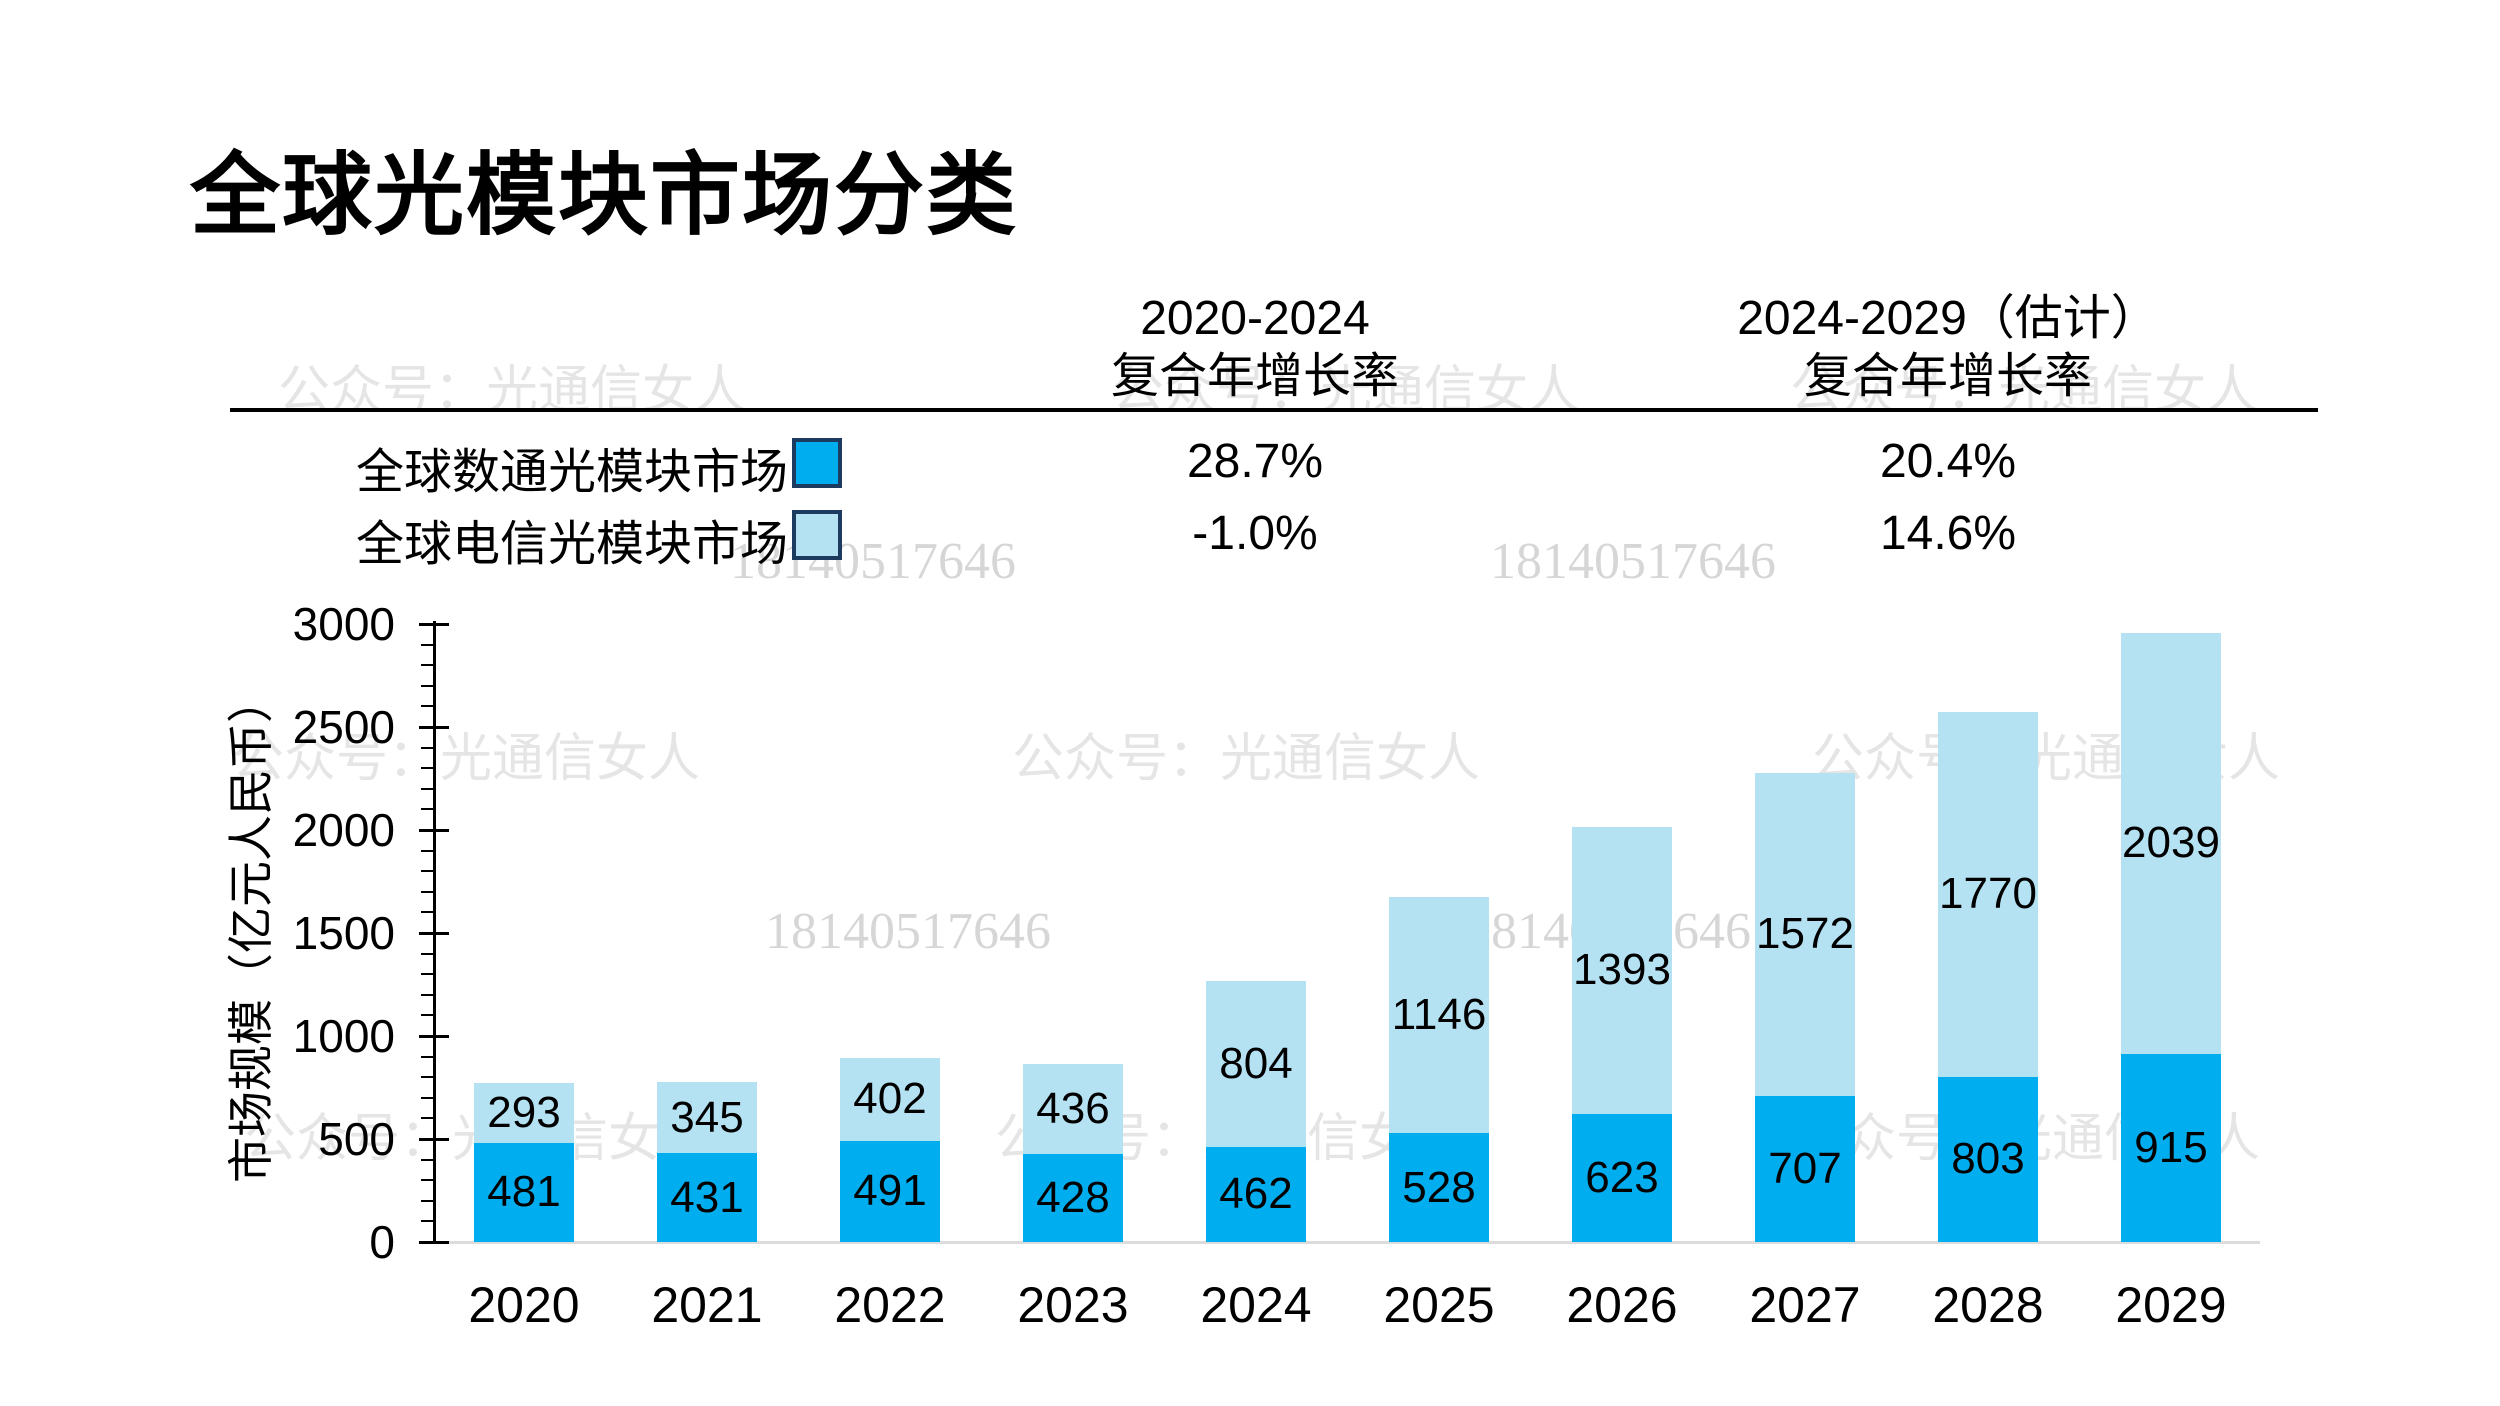 The image size is (2500, 1406). What do you see at coordinates (356, 1139) in the screenshot?
I see `y-axis-tick-label: 500` at bounding box center [356, 1139].